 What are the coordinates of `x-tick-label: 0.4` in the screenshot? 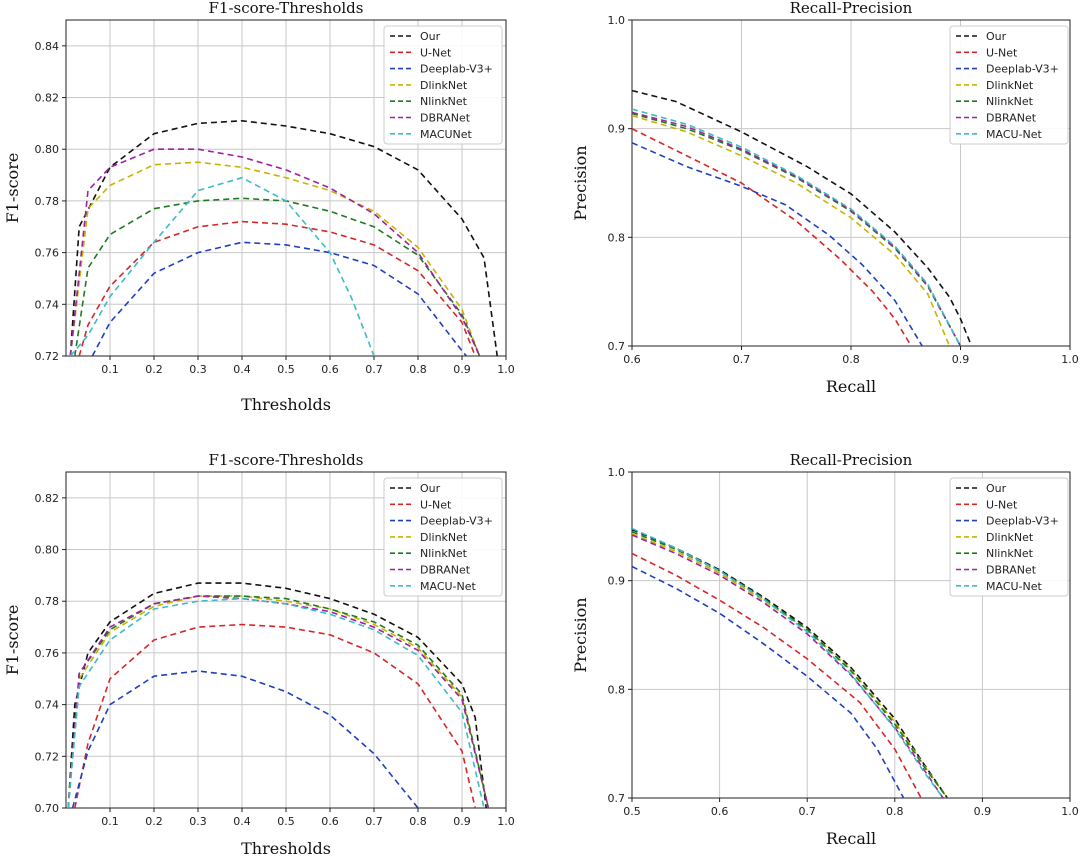 It's located at (242, 369).